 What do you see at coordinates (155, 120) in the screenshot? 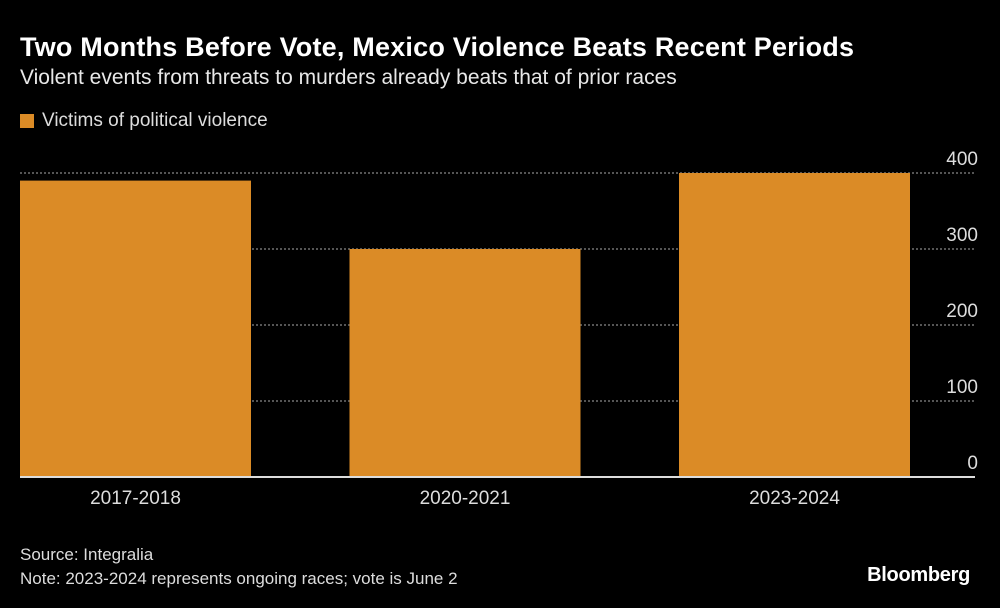
I see `legend-label: Victims of political violence` at bounding box center [155, 120].